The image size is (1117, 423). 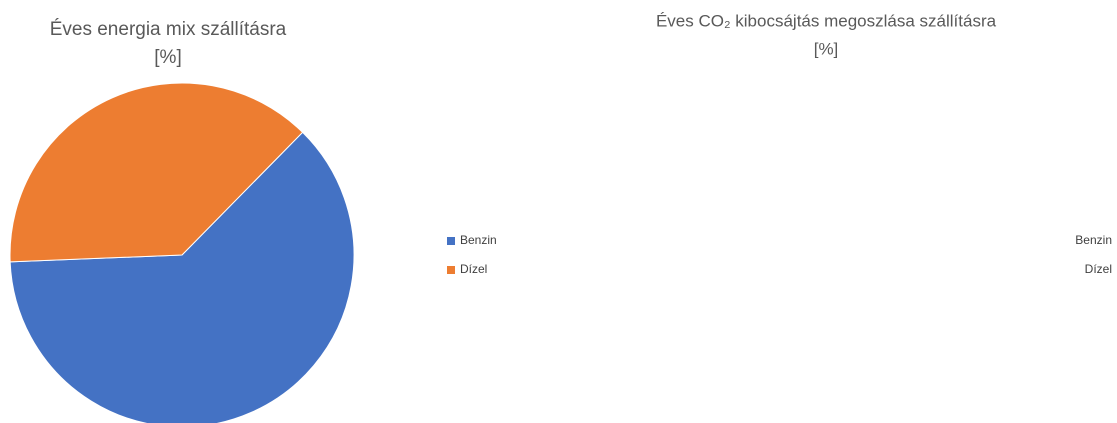 I want to click on chart-title: Éves energia mix szállításra, so click(x=168, y=29).